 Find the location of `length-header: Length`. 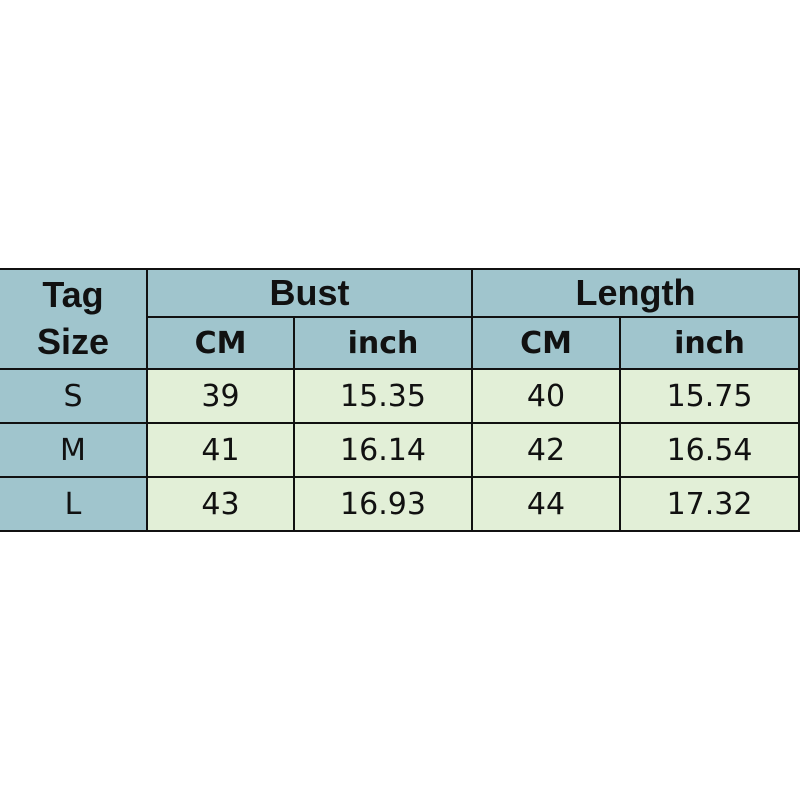

length-header: Length is located at coordinates (635, 293).